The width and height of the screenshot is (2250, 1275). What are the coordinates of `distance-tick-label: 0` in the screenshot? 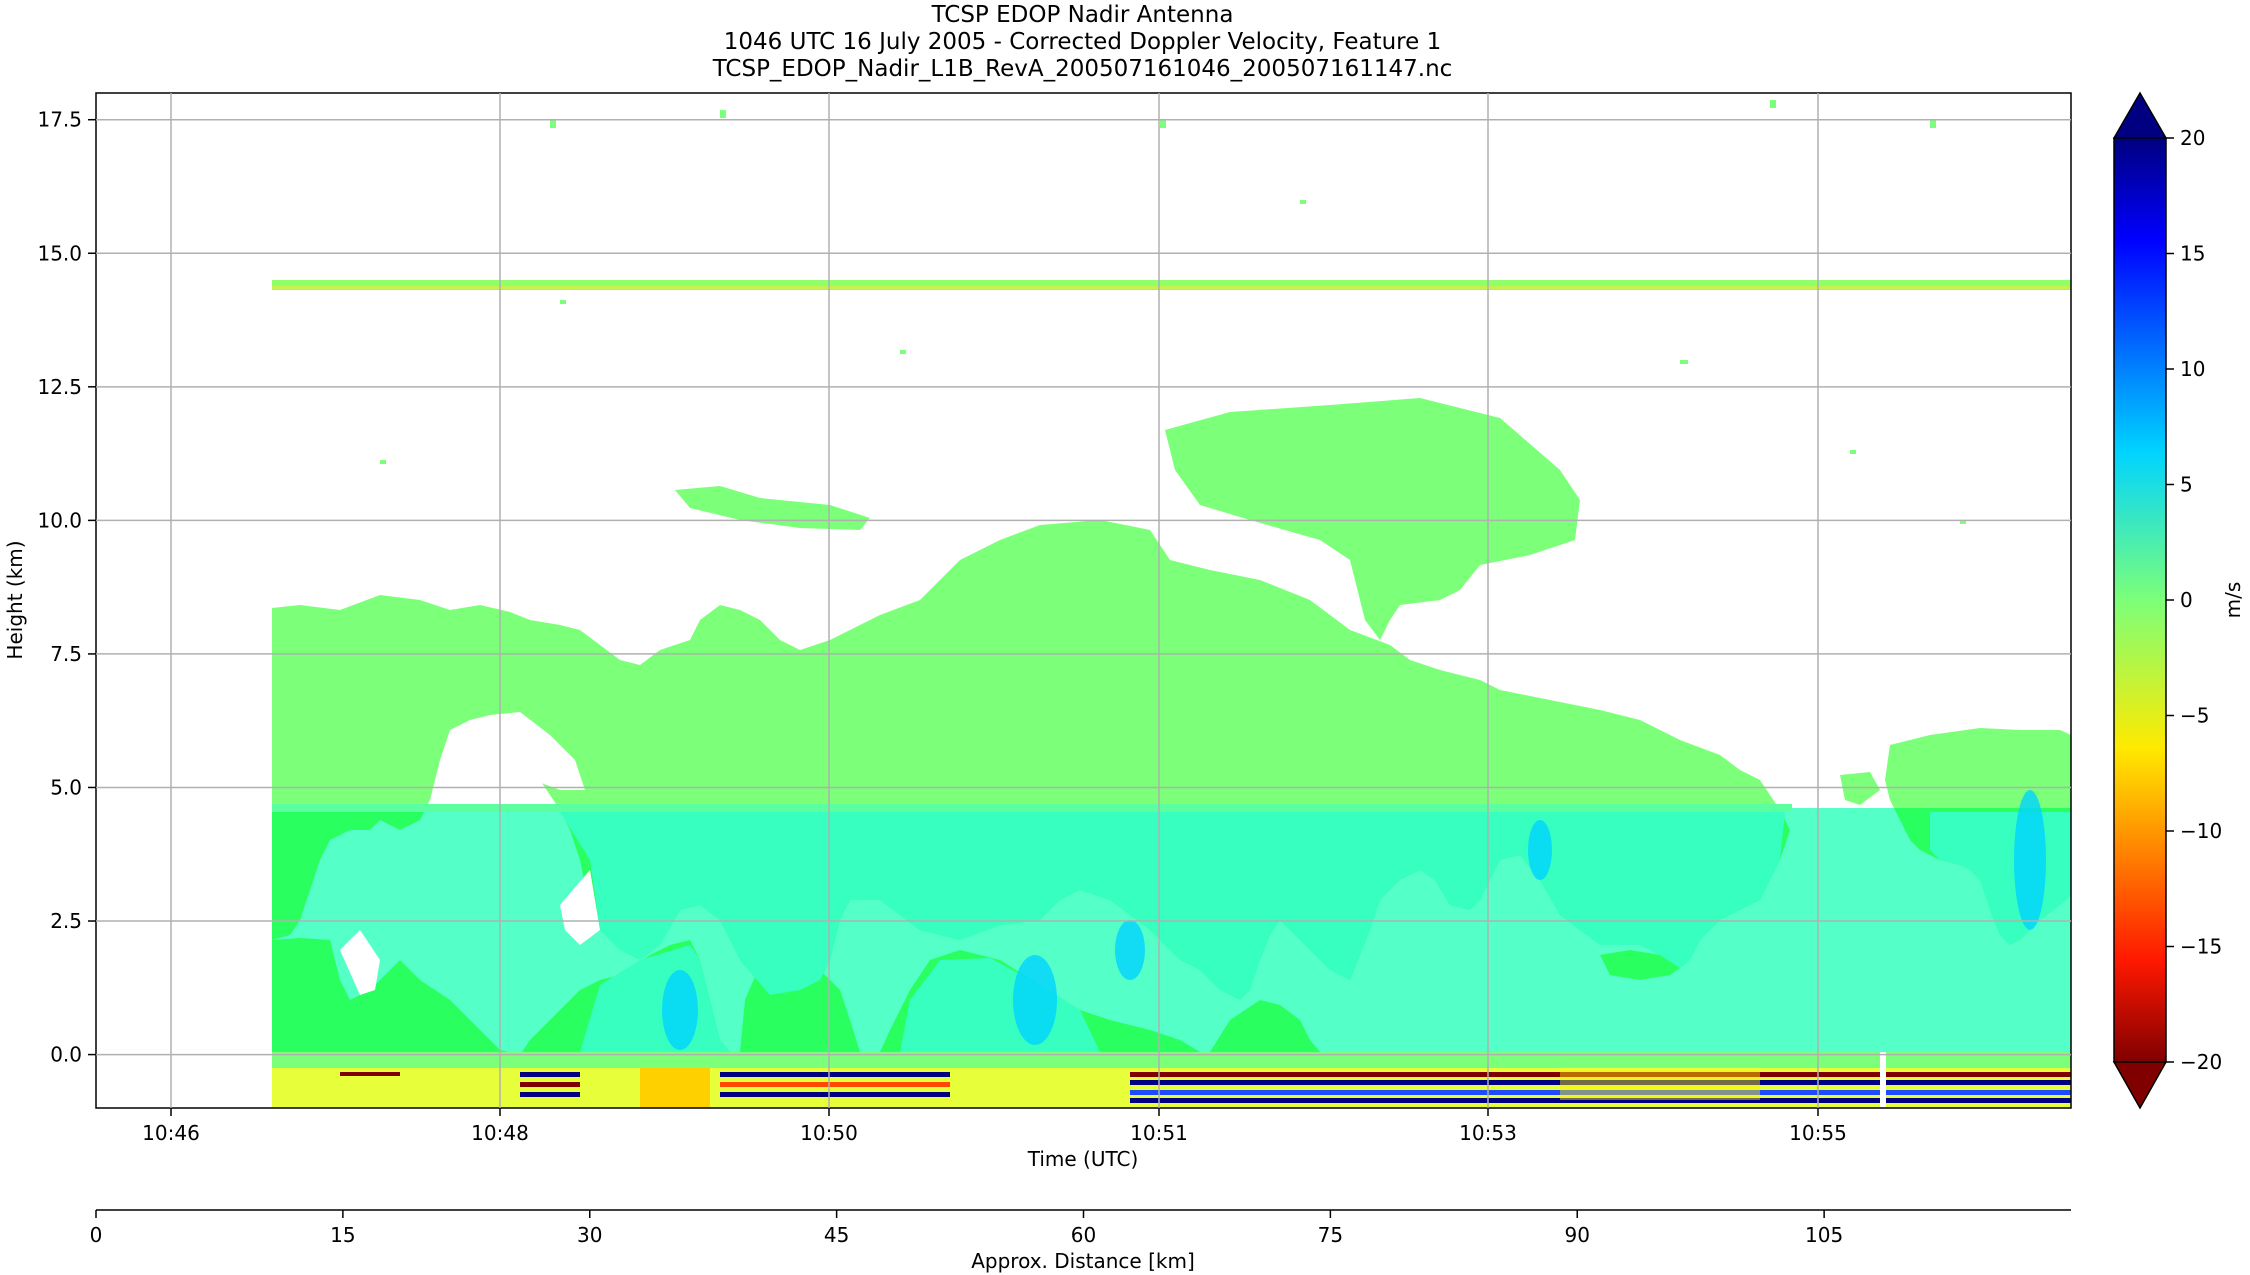 It's located at (96, 1235).